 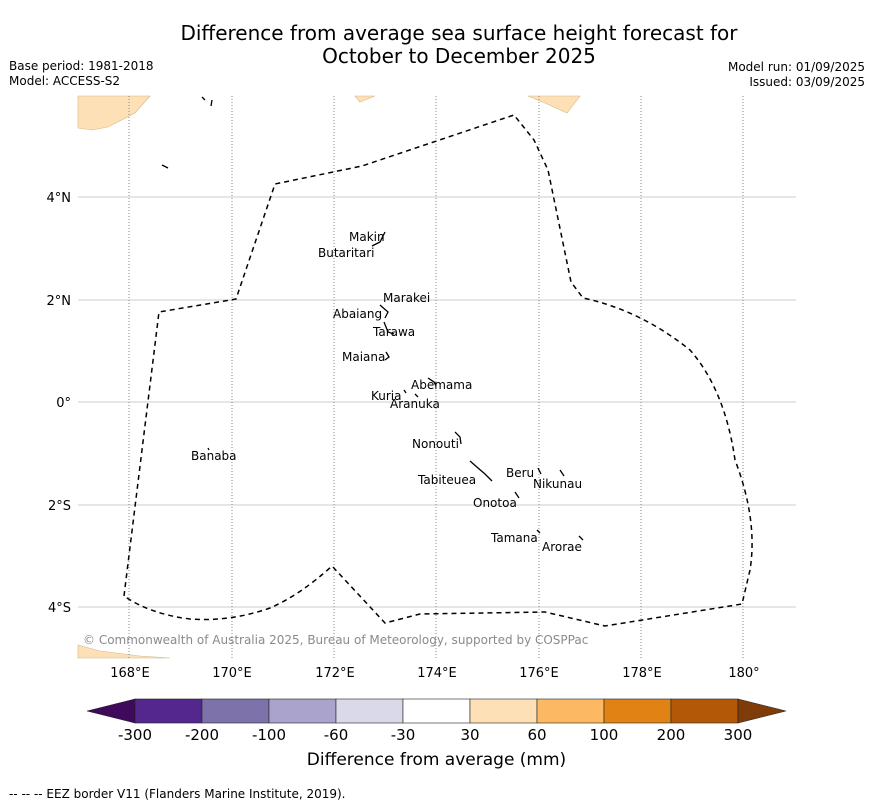 What do you see at coordinates (232, 673) in the screenshot?
I see `lon-label-170E: 170°E` at bounding box center [232, 673].